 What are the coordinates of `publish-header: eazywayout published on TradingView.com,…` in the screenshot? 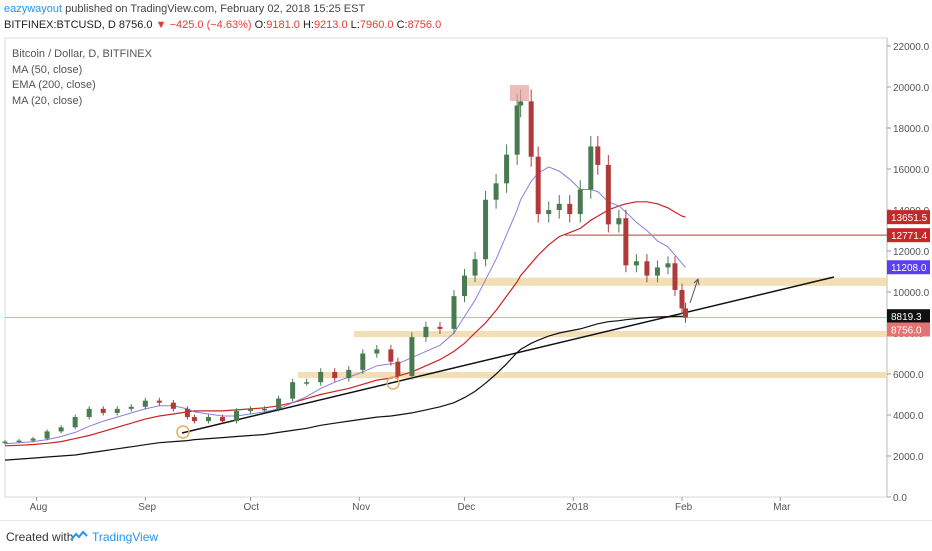 It's located at (184, 9).